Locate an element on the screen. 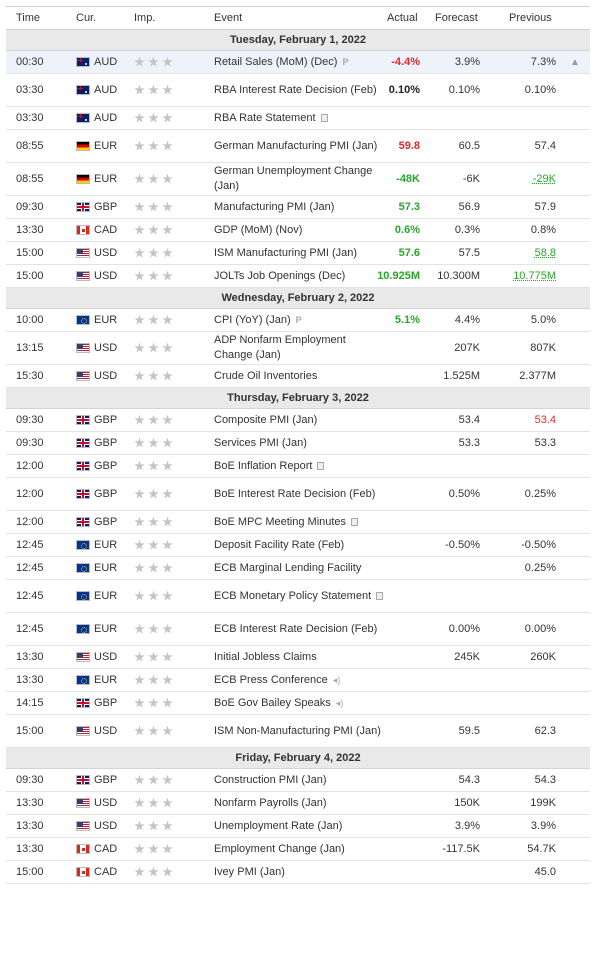 This screenshot has width=600, height=959. event-name: CPI (YoY) (Jan) is located at coordinates (252, 319).